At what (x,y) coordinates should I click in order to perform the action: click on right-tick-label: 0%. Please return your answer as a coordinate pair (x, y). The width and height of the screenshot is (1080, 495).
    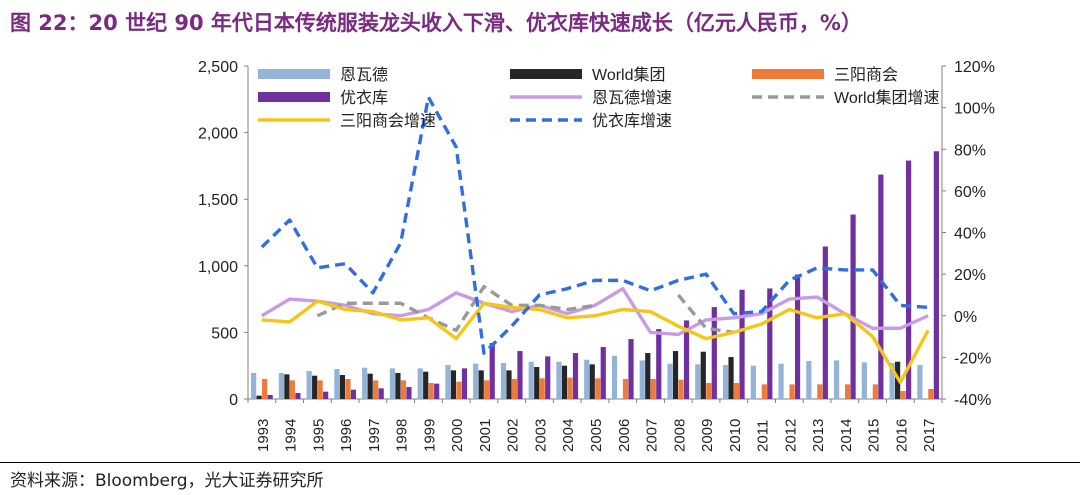
    Looking at the image, I should click on (965, 317).